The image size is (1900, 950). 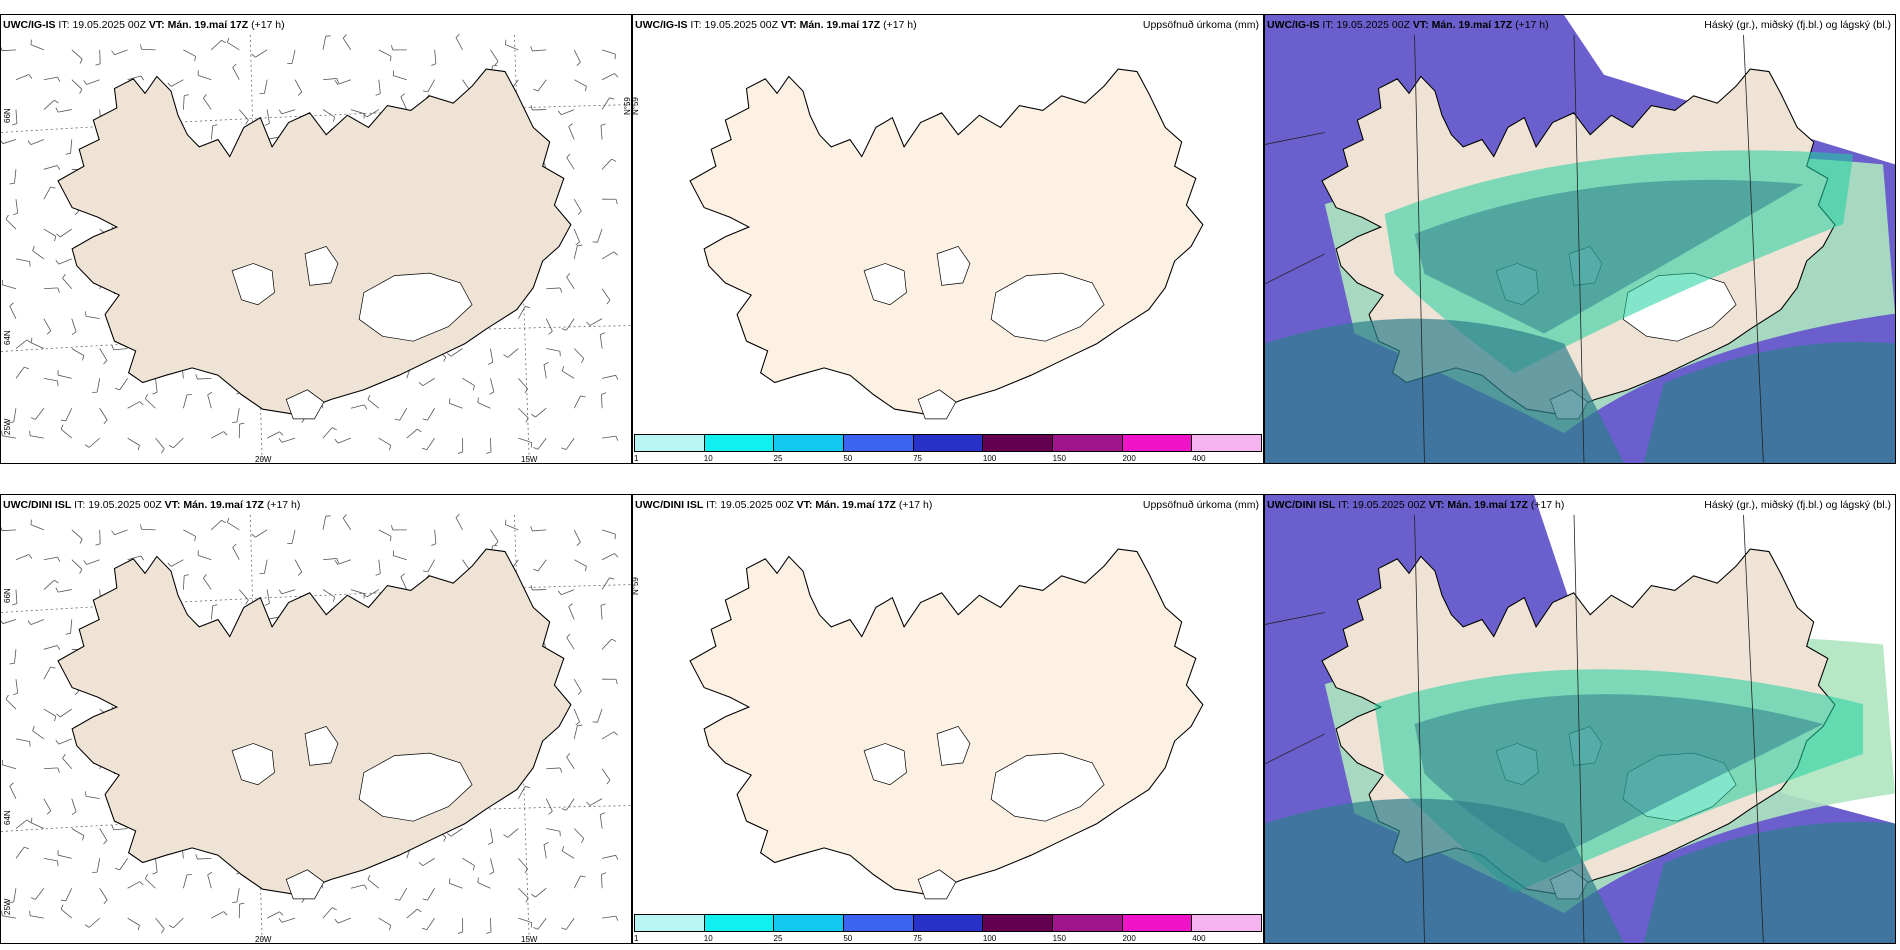 I want to click on precip-scale-tick: 100, so click(x=989, y=938).